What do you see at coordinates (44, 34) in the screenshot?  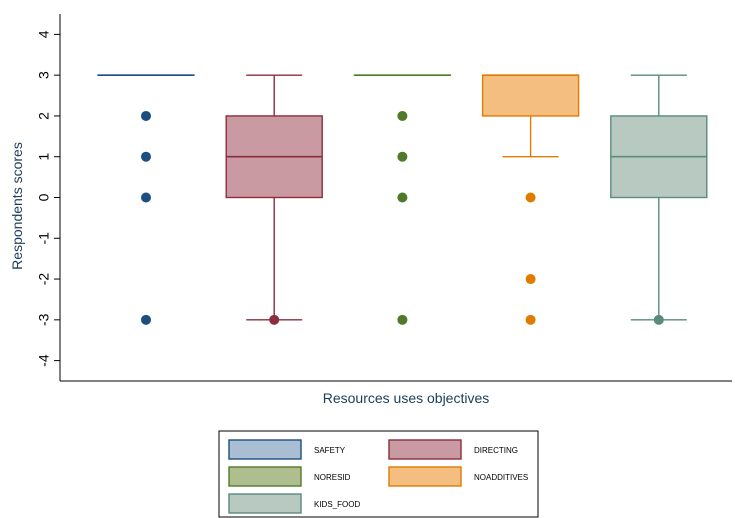 I see `y-tick-label: 4` at bounding box center [44, 34].